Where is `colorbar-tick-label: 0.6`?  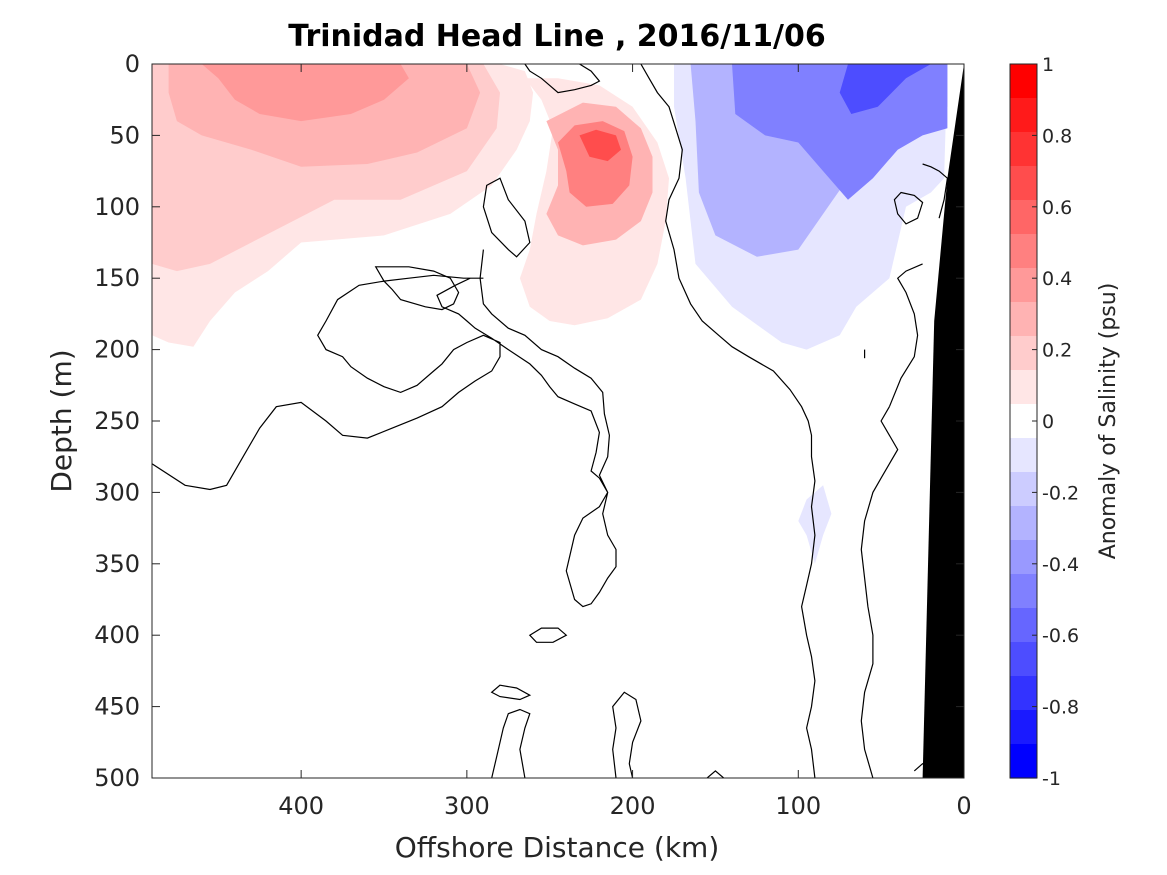 colorbar-tick-label: 0.6 is located at coordinates (1057, 208).